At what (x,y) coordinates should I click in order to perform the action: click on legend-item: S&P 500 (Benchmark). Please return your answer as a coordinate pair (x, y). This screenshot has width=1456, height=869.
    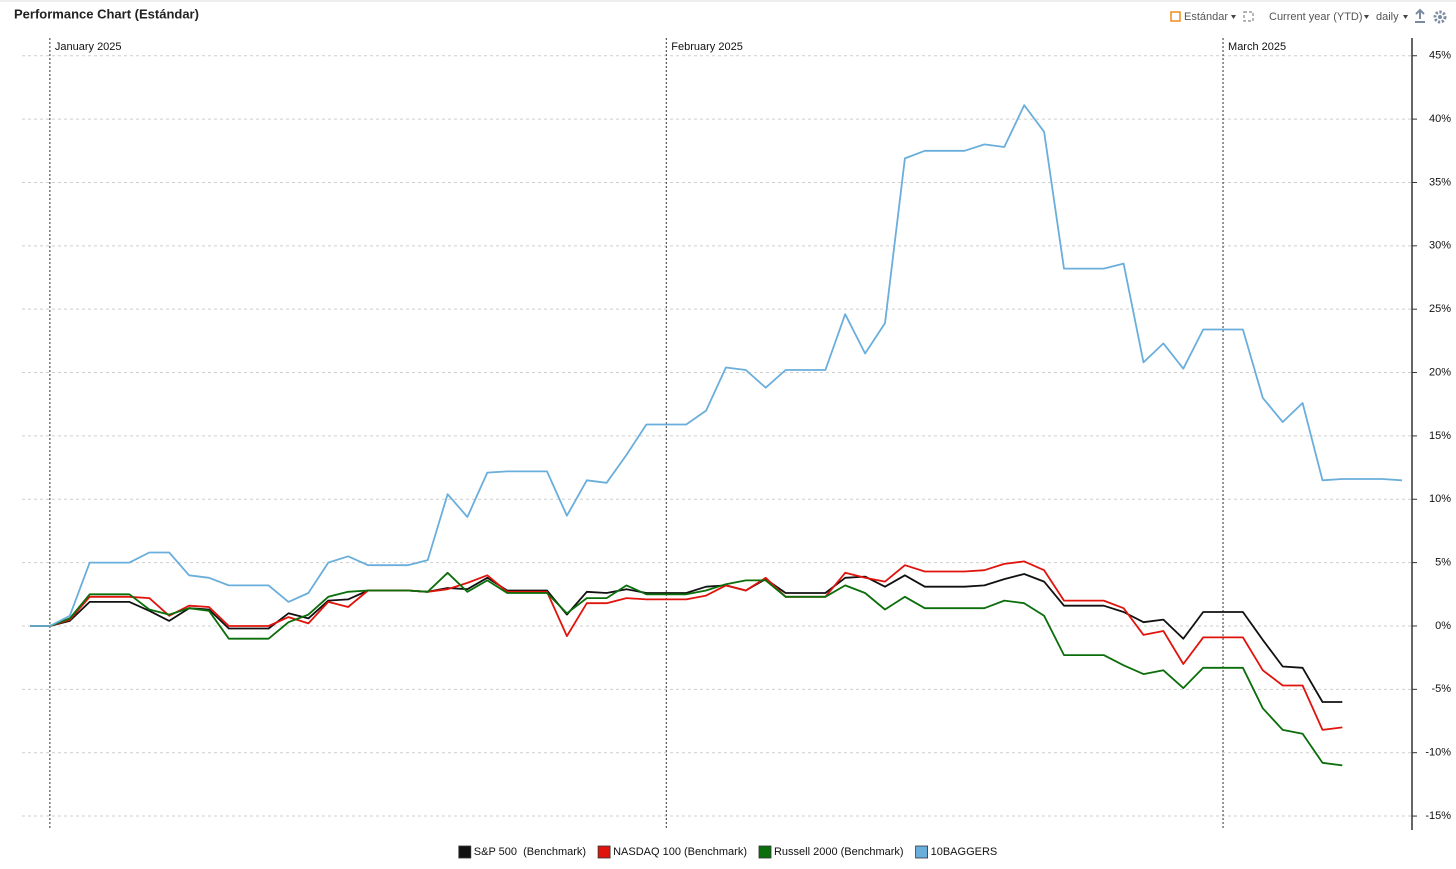
    Looking at the image, I should click on (522, 852).